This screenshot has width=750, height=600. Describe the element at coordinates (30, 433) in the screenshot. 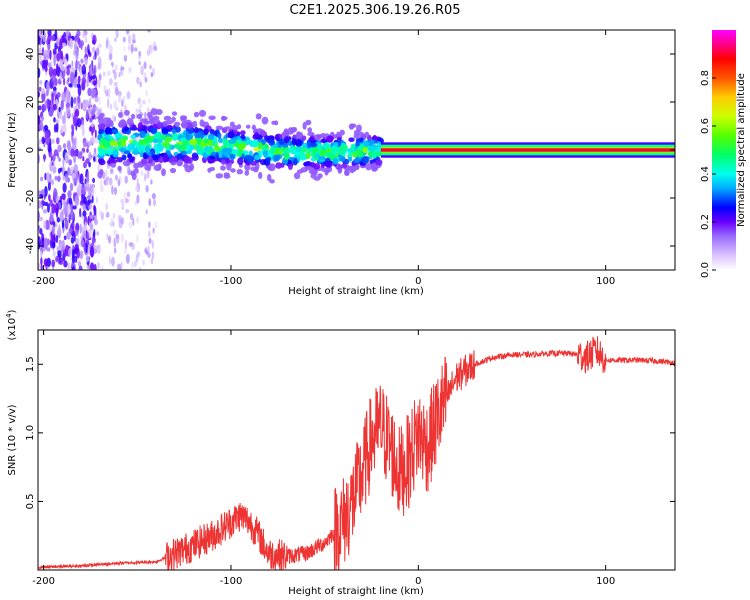

I see `snr-y-tick-label: 1.0` at that location.